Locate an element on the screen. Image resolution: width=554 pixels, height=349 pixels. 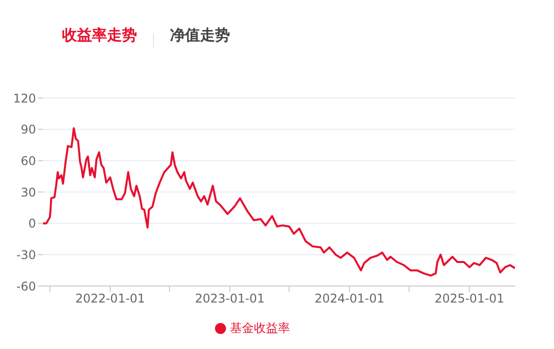
chart-subtitle: 净值走势 is located at coordinates (200, 35).